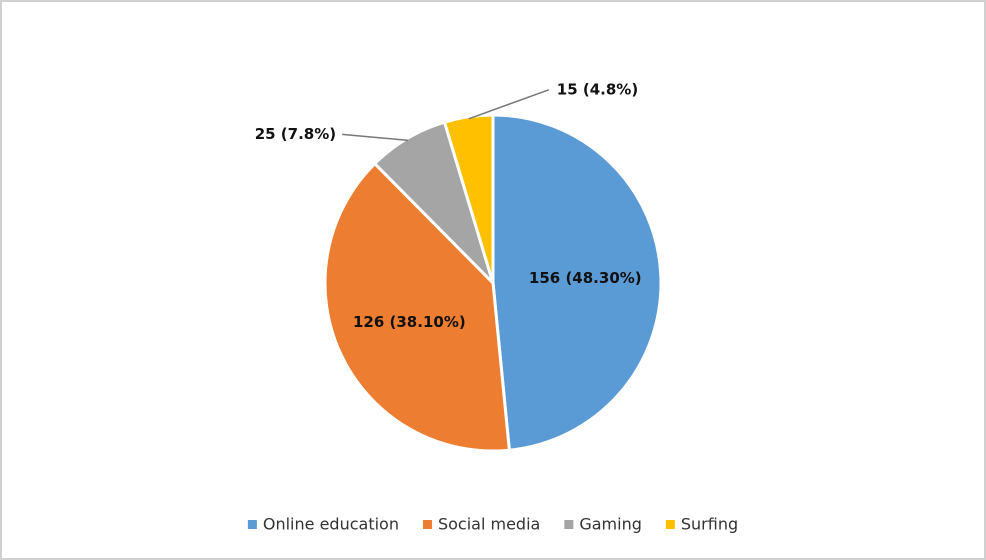 Image resolution: width=986 pixels, height=560 pixels. What do you see at coordinates (409, 322) in the screenshot?
I see `data-label: 126 (38.10%)` at bounding box center [409, 322].